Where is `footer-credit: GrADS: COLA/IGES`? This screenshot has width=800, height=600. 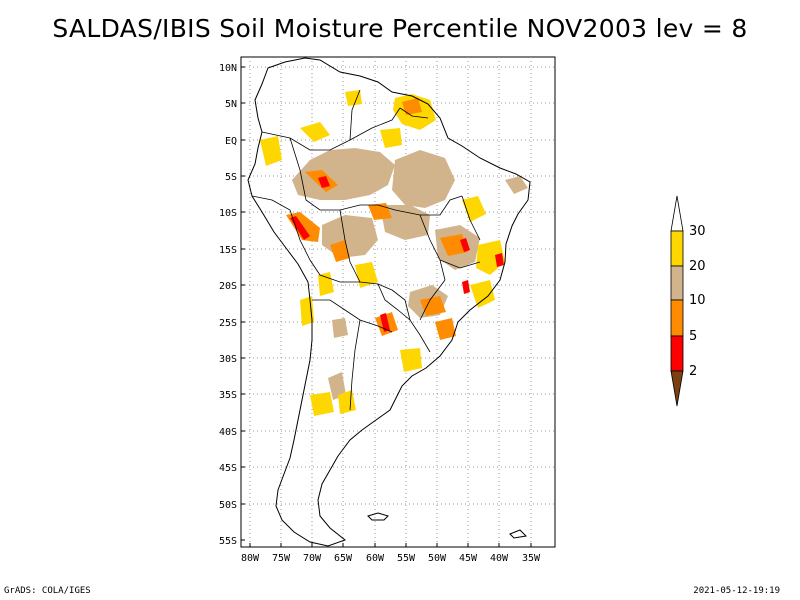
footer-credit: GrADS: COLA/IGES is located at coordinates (47, 591).